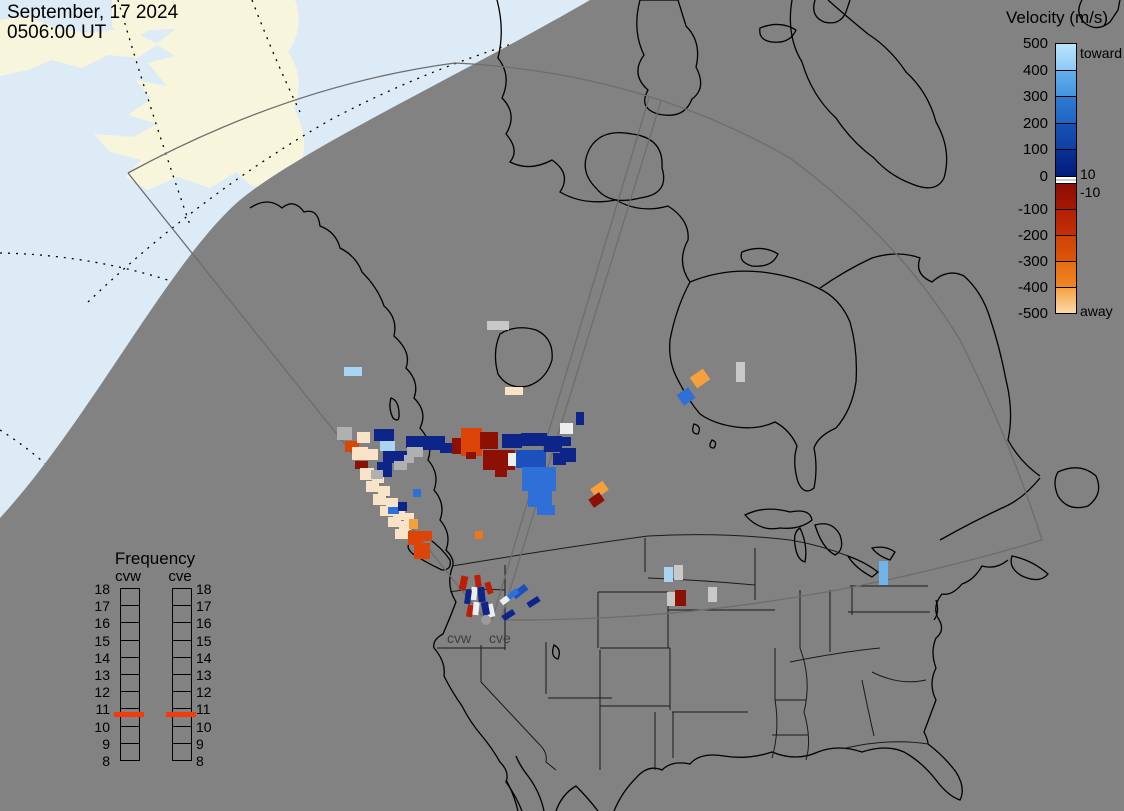  Describe the element at coordinates (1057, 17) in the screenshot. I see `velocity-legend-title: Velocity (m/s)` at that location.